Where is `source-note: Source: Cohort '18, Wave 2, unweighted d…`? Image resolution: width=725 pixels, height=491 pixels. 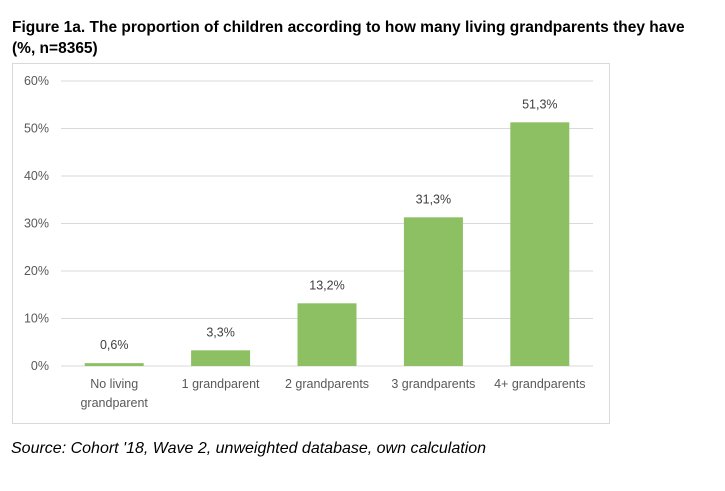 source-note: Source: Cohort '18, Wave 2, unweighted d… is located at coordinates (249, 448).